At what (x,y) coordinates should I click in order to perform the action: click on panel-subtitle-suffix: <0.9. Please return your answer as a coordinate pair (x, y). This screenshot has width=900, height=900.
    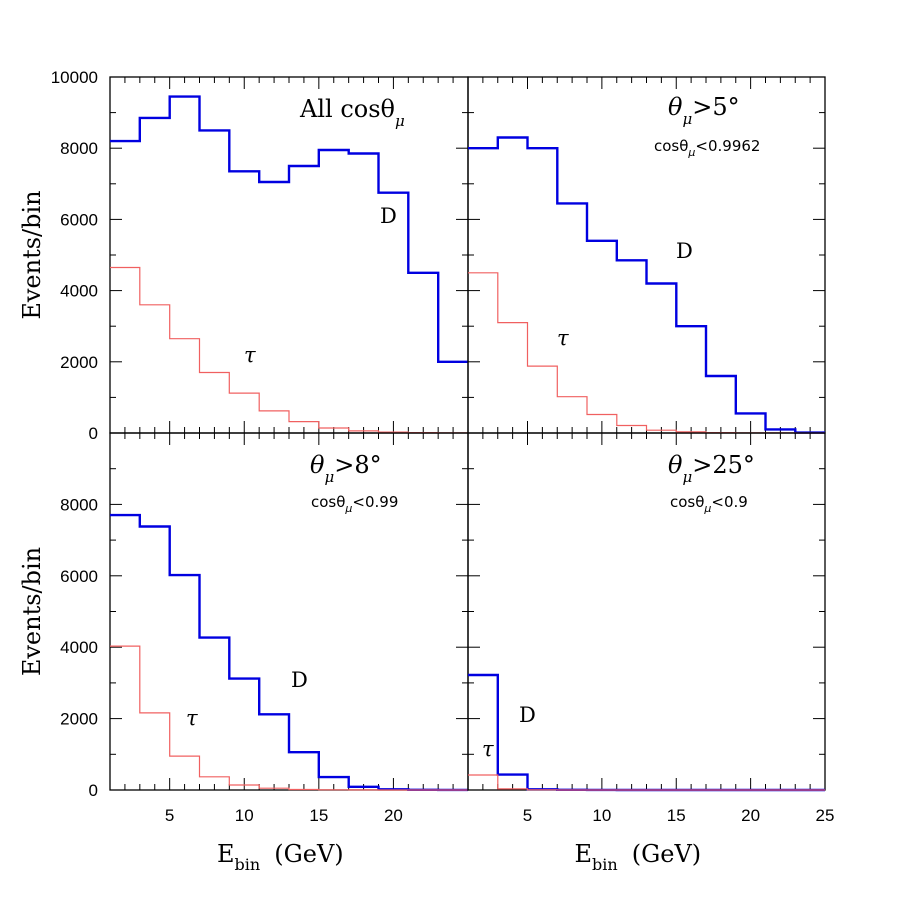
    Looking at the image, I should click on (729, 502).